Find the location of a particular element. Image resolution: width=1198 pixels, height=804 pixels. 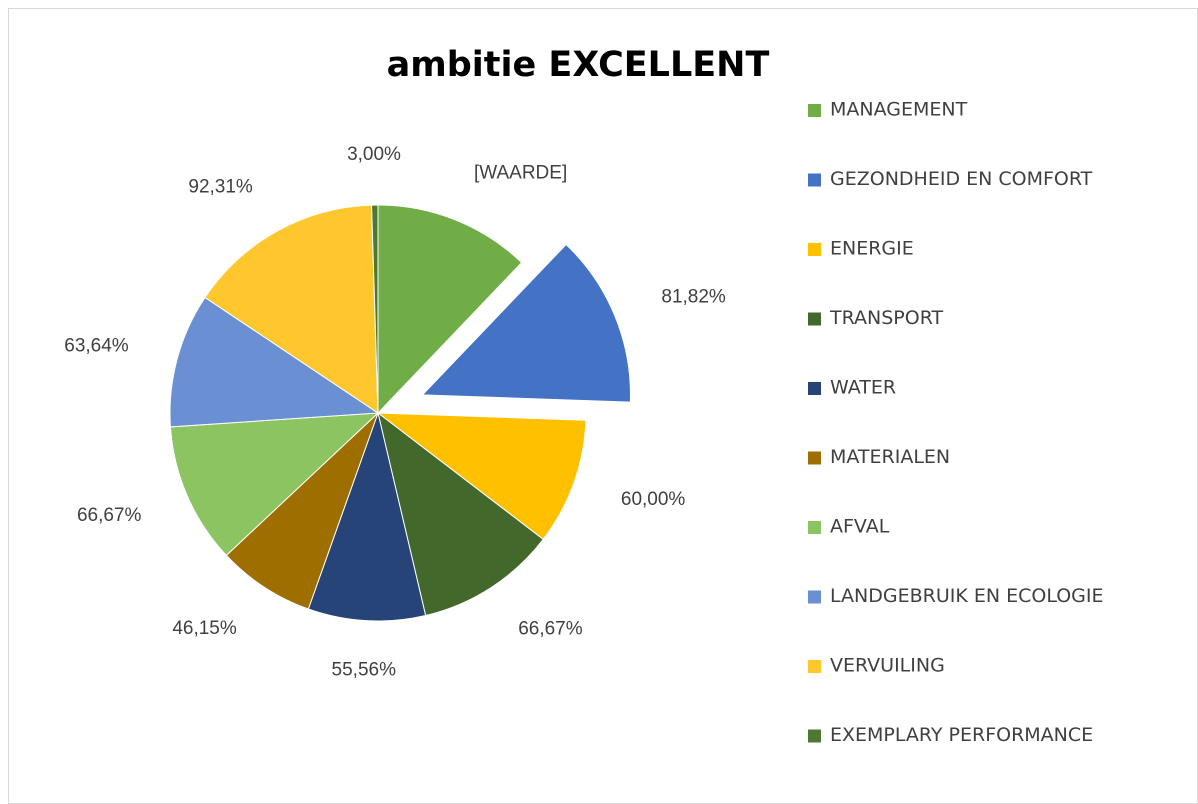

legend-label: LANDGEBRUIK EN ECOLOGIE is located at coordinates (967, 596).